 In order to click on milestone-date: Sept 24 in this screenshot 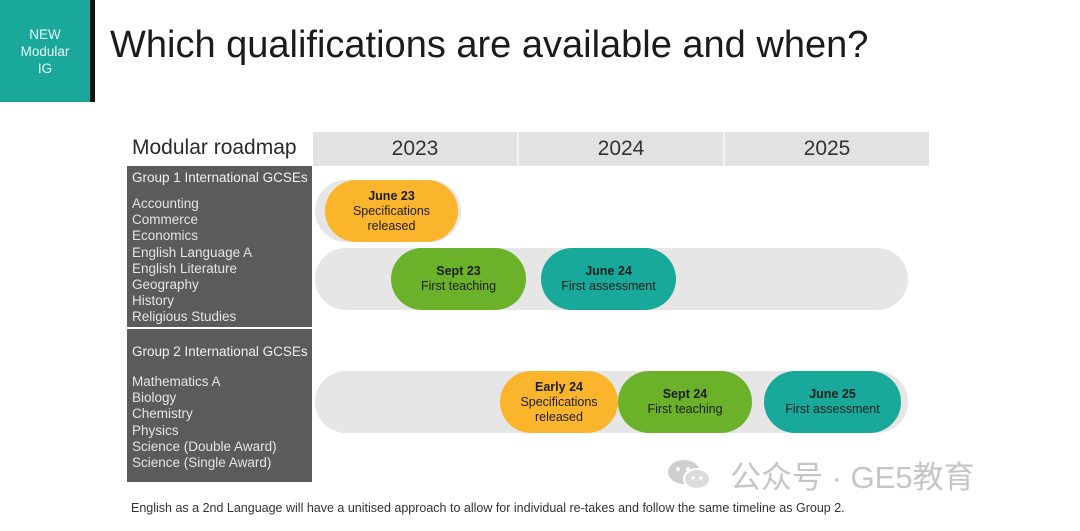, I will do `click(685, 394)`.